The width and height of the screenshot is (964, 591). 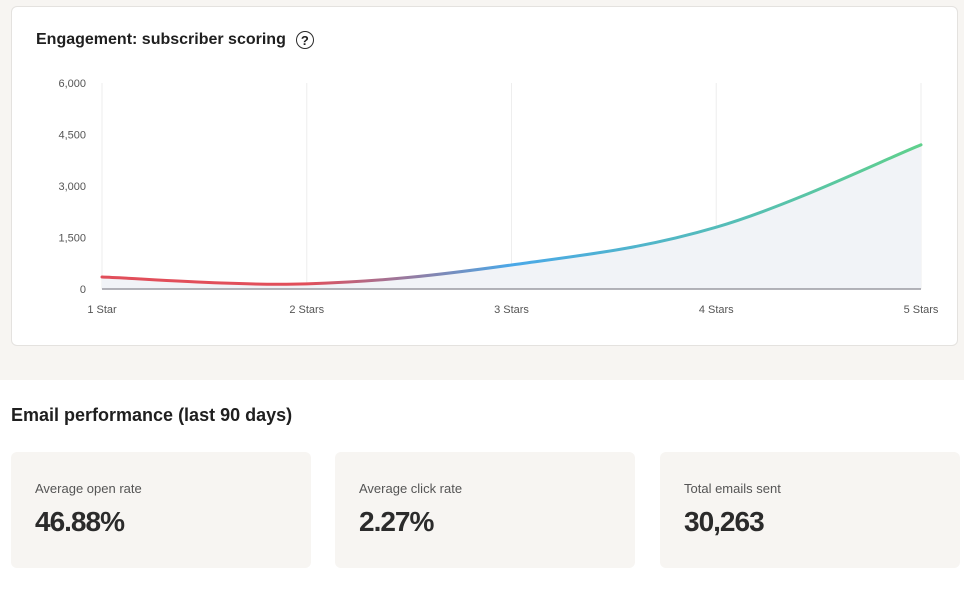 I want to click on chart-card-title: Engagement: subscriber scoring ?, so click(x=175, y=40).